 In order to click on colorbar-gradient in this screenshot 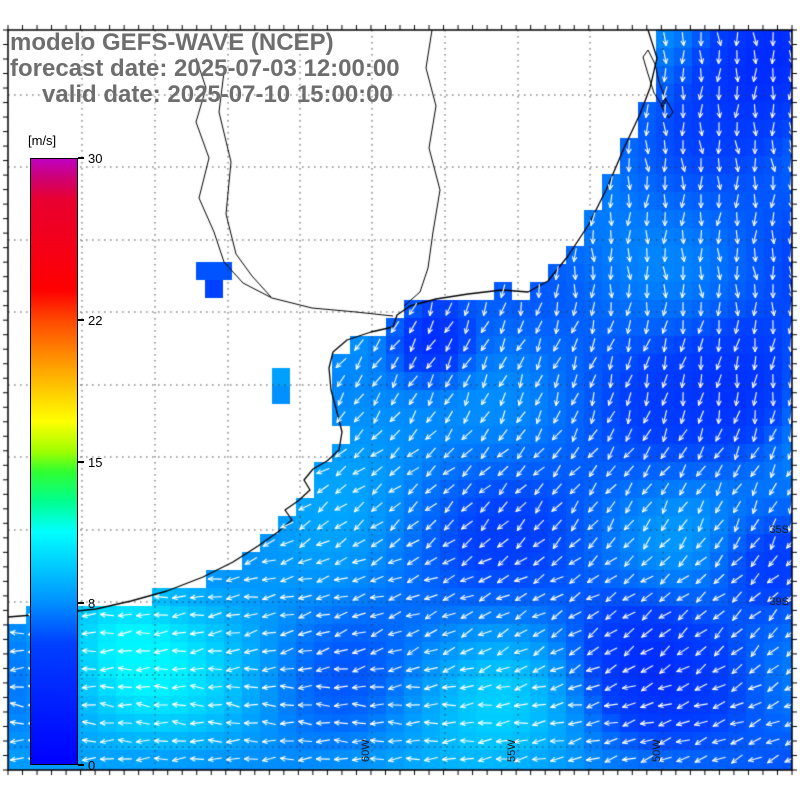, I will do `click(54, 461)`.